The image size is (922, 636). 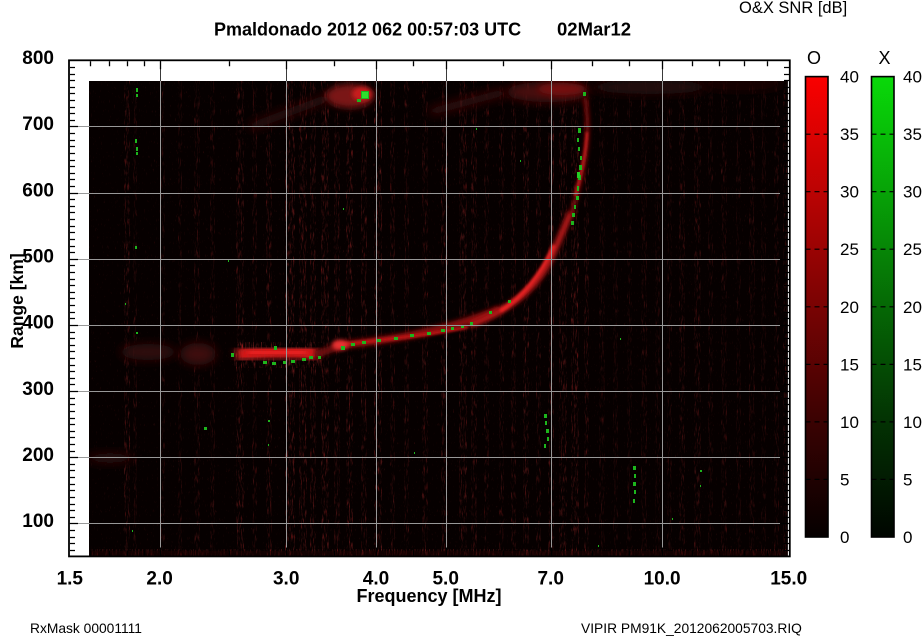 What do you see at coordinates (86, 628) in the screenshot?
I see `svg-text: RxMask 00001111` at bounding box center [86, 628].